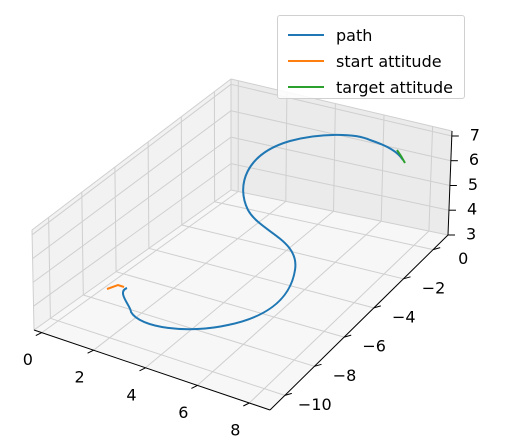 This screenshot has height=441, width=506. I want to click on axis-x-line, so click(152, 370).